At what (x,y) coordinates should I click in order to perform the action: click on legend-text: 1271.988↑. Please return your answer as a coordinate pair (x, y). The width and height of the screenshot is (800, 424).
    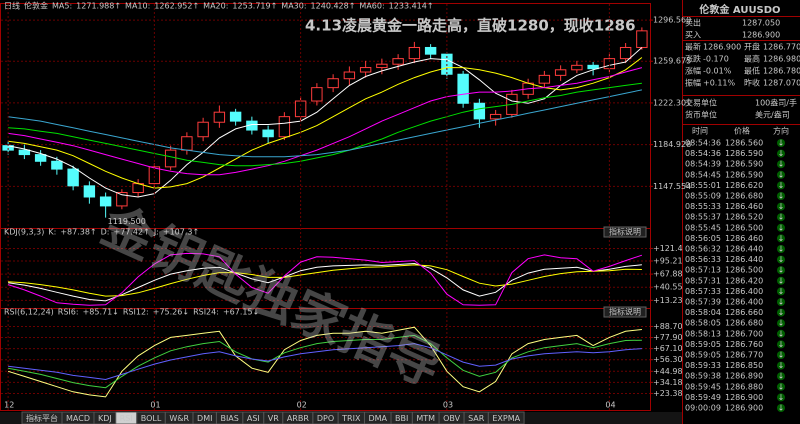
    Looking at the image, I should click on (98, 6).